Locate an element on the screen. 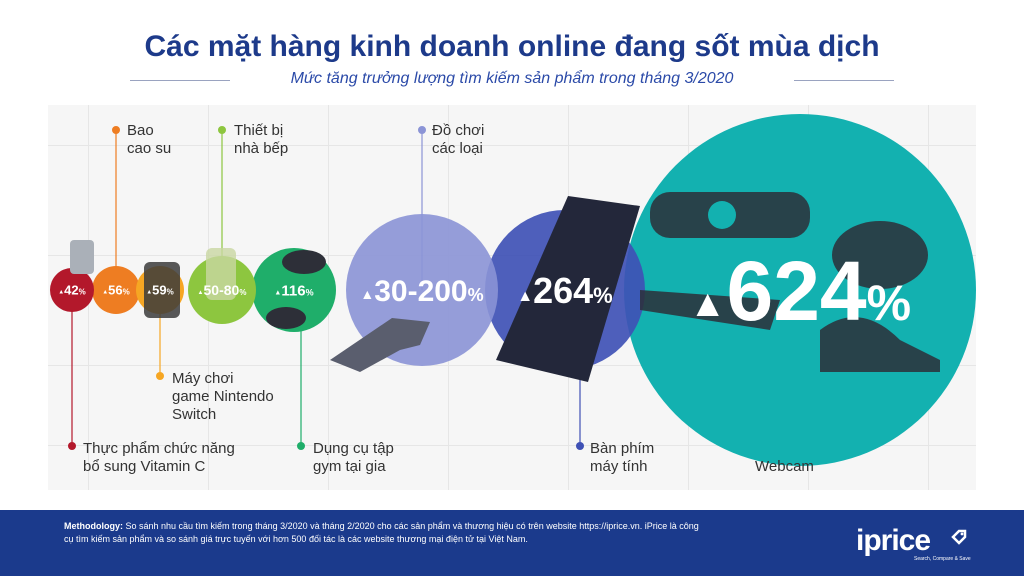 This screenshot has width=1024, height=576. value-label: ▲56% is located at coordinates (116, 290).